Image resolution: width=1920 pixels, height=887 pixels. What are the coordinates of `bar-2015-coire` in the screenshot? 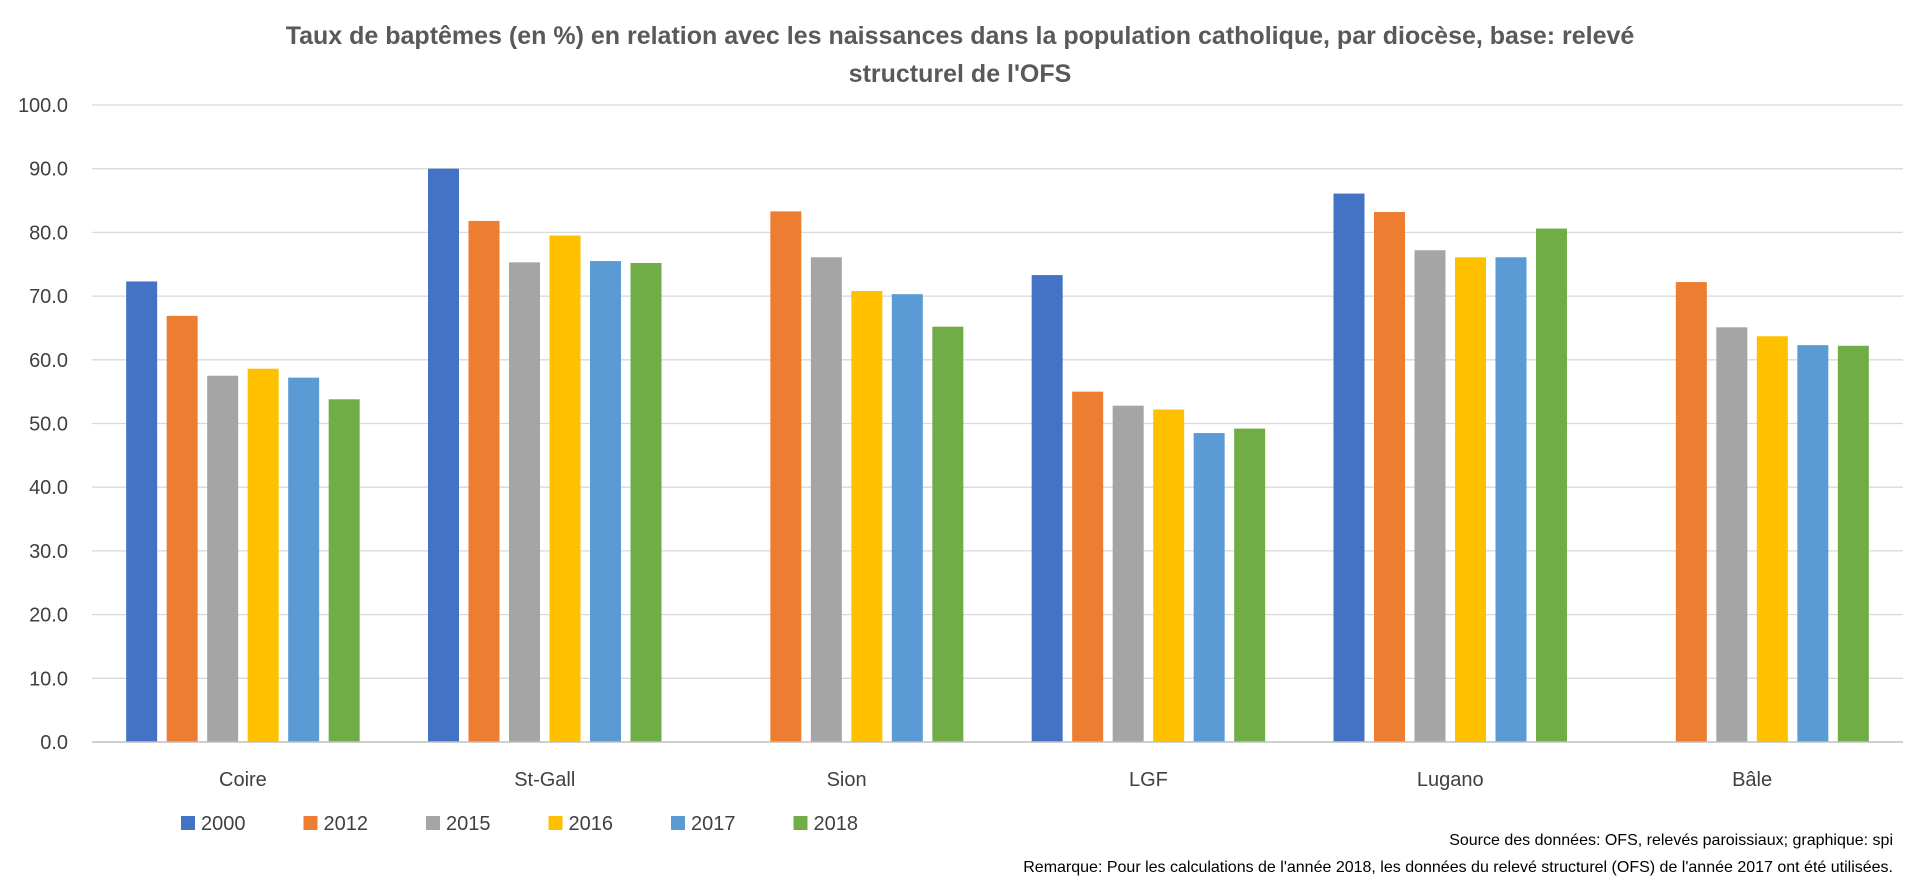 It's located at (223, 558).